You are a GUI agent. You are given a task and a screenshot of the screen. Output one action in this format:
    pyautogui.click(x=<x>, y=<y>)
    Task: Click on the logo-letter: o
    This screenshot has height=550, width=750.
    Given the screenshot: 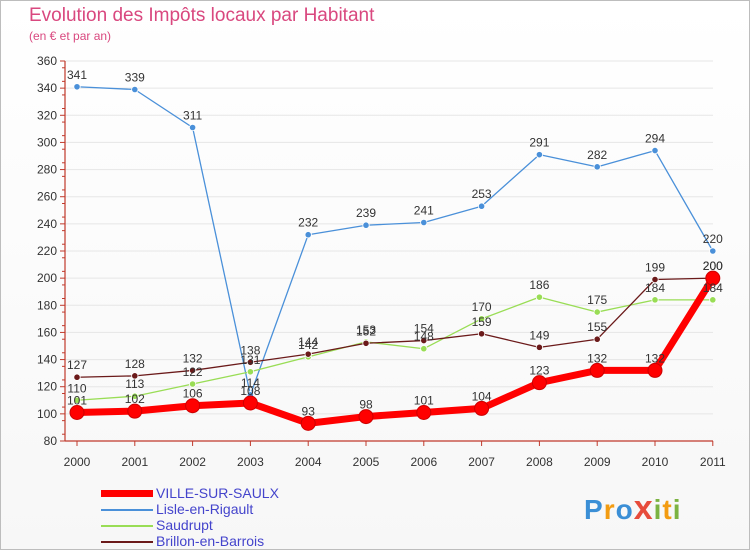 What is the action you would take?
    pyautogui.click(x=624, y=509)
    